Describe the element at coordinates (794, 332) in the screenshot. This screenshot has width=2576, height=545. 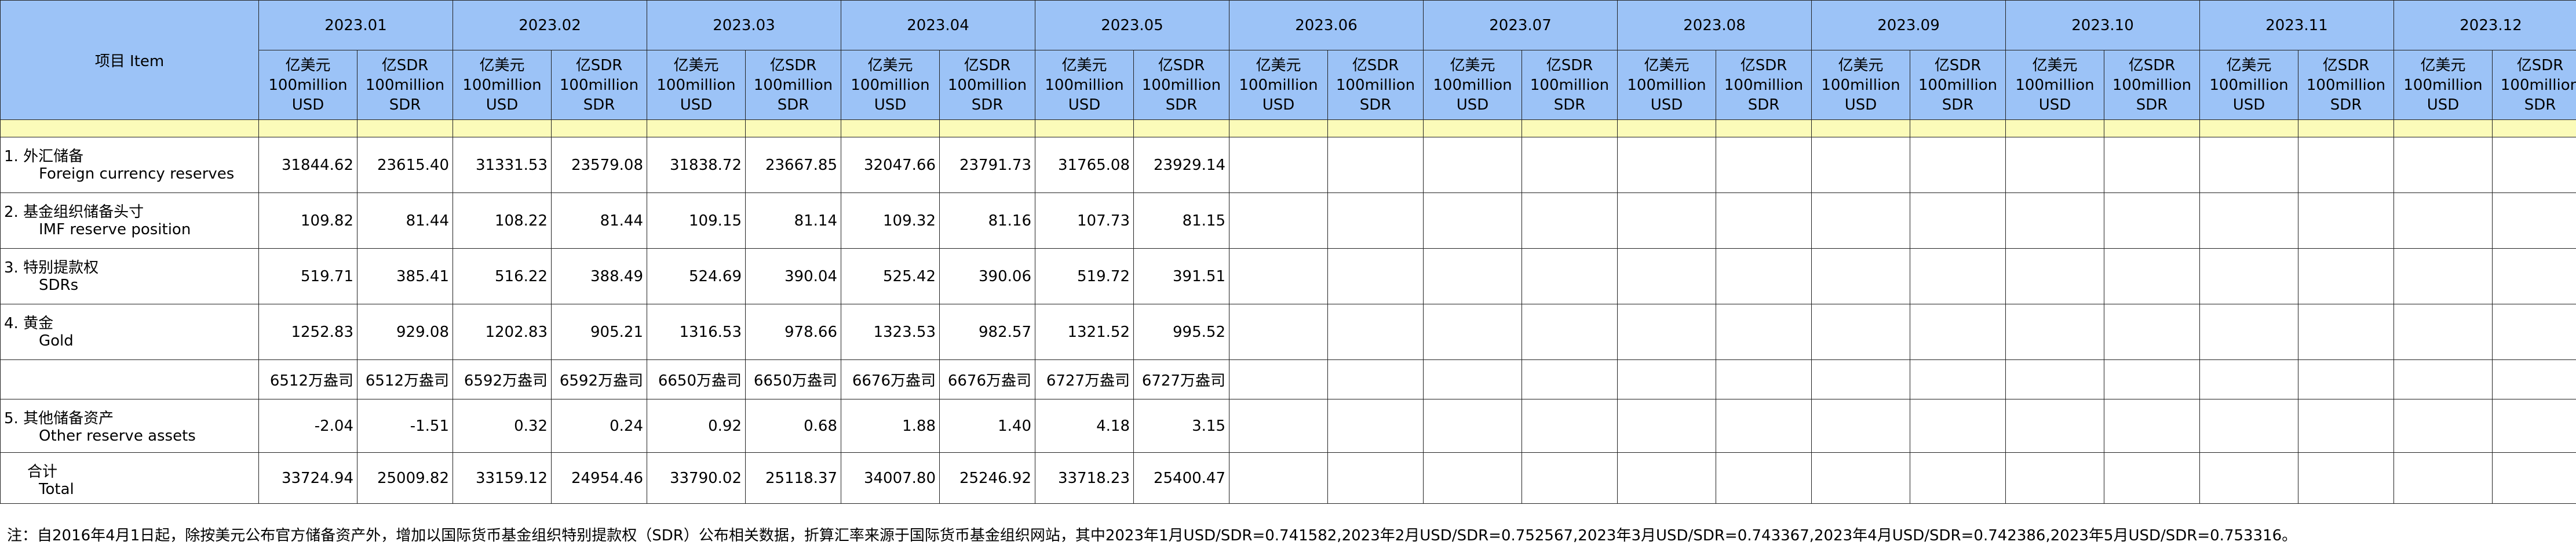
I see `value-cell: 978.66` at that location.